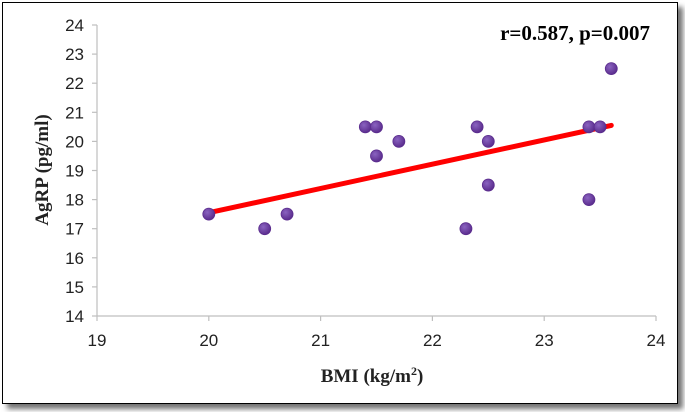 Image resolution: width=685 pixels, height=412 pixels. I want to click on trendline, so click(410, 169).